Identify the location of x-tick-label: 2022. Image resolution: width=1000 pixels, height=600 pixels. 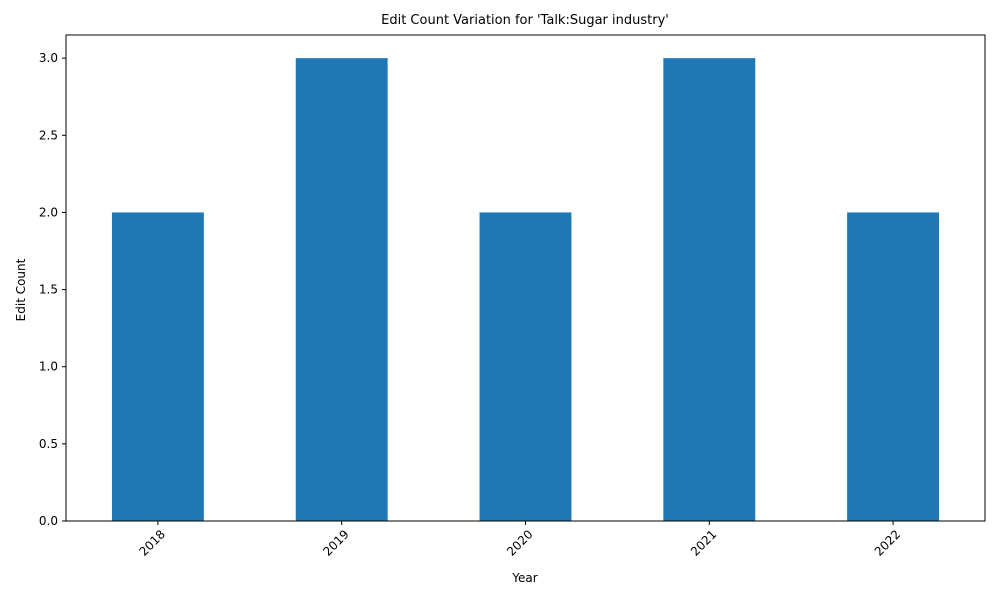
(887, 542).